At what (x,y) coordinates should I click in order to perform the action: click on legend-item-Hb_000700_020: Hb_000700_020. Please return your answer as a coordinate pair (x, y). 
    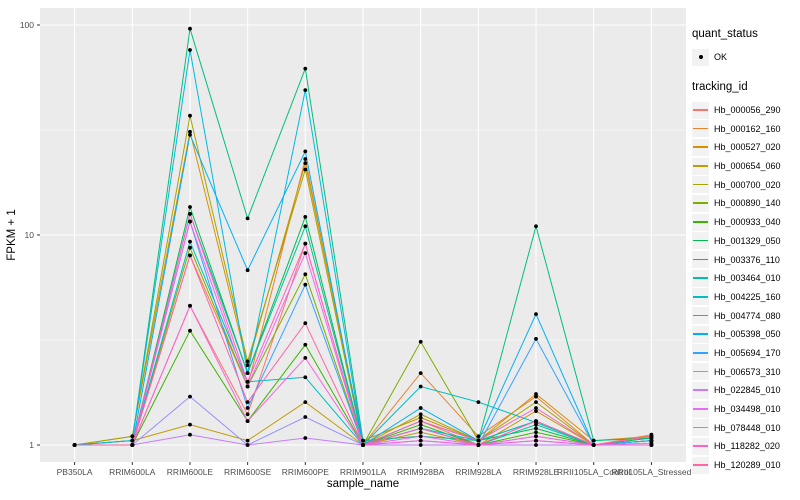
    Looking at the image, I should click on (746, 184).